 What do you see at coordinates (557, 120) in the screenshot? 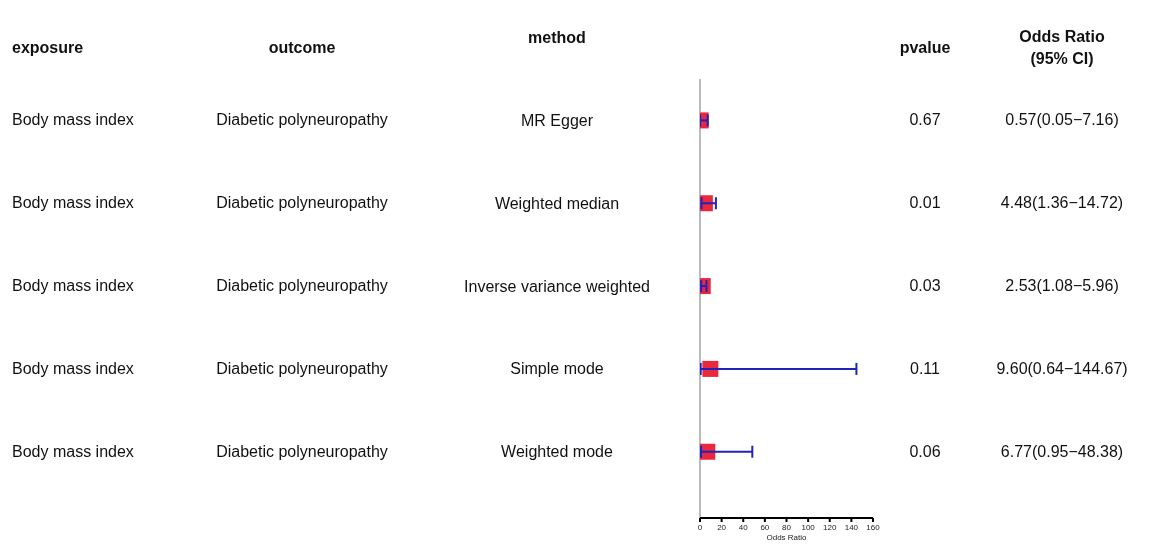
I see `y-tick-label: MR Egger` at bounding box center [557, 120].